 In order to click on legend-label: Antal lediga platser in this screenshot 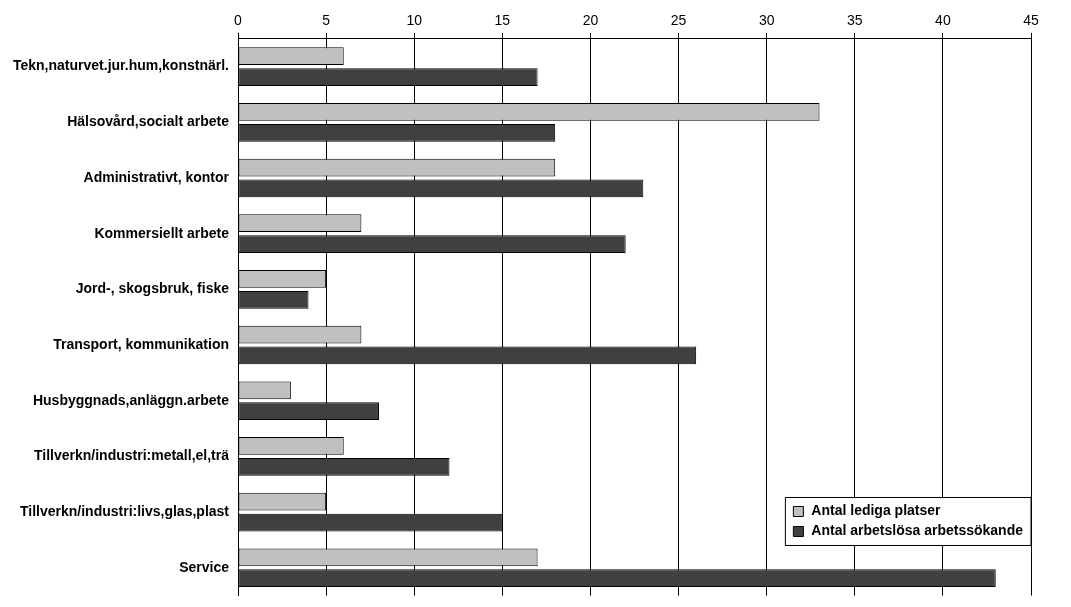, I will do `click(876, 510)`.